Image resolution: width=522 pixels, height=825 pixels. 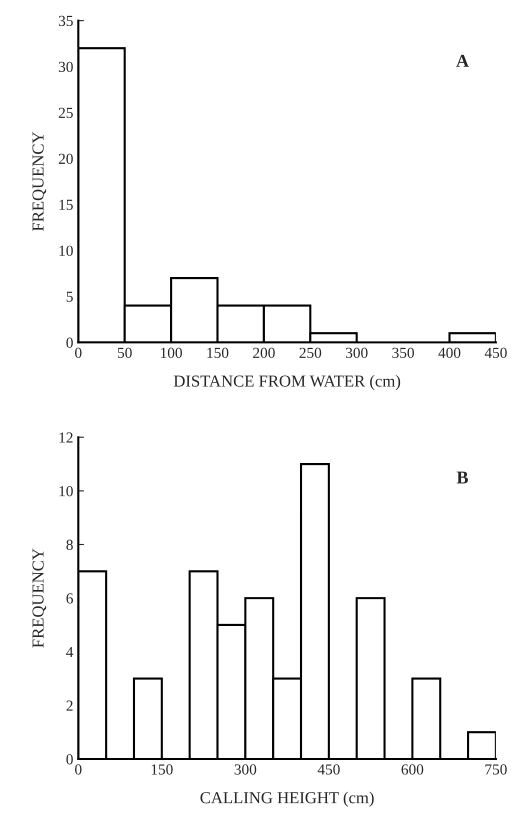 I want to click on annotation: A, so click(x=462, y=60).